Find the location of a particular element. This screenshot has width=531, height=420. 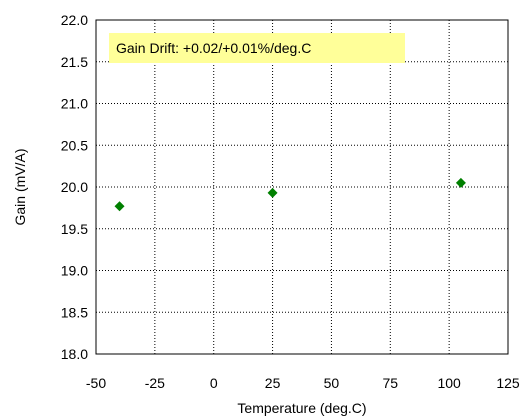

y-tick-label: 18.0 is located at coordinates (74, 354).